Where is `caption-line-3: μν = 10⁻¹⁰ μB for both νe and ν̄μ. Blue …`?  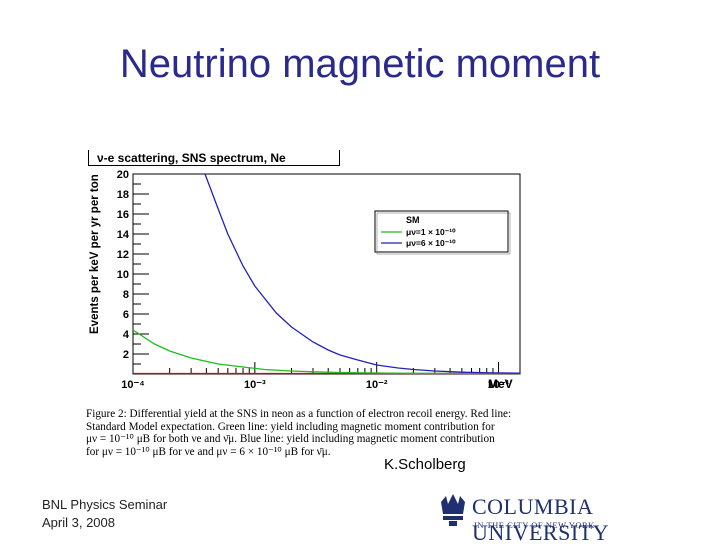 caption-line-3: μν = 10⁻¹⁰ μB for both νe and ν̄μ. Blue … is located at coordinates (290, 439).